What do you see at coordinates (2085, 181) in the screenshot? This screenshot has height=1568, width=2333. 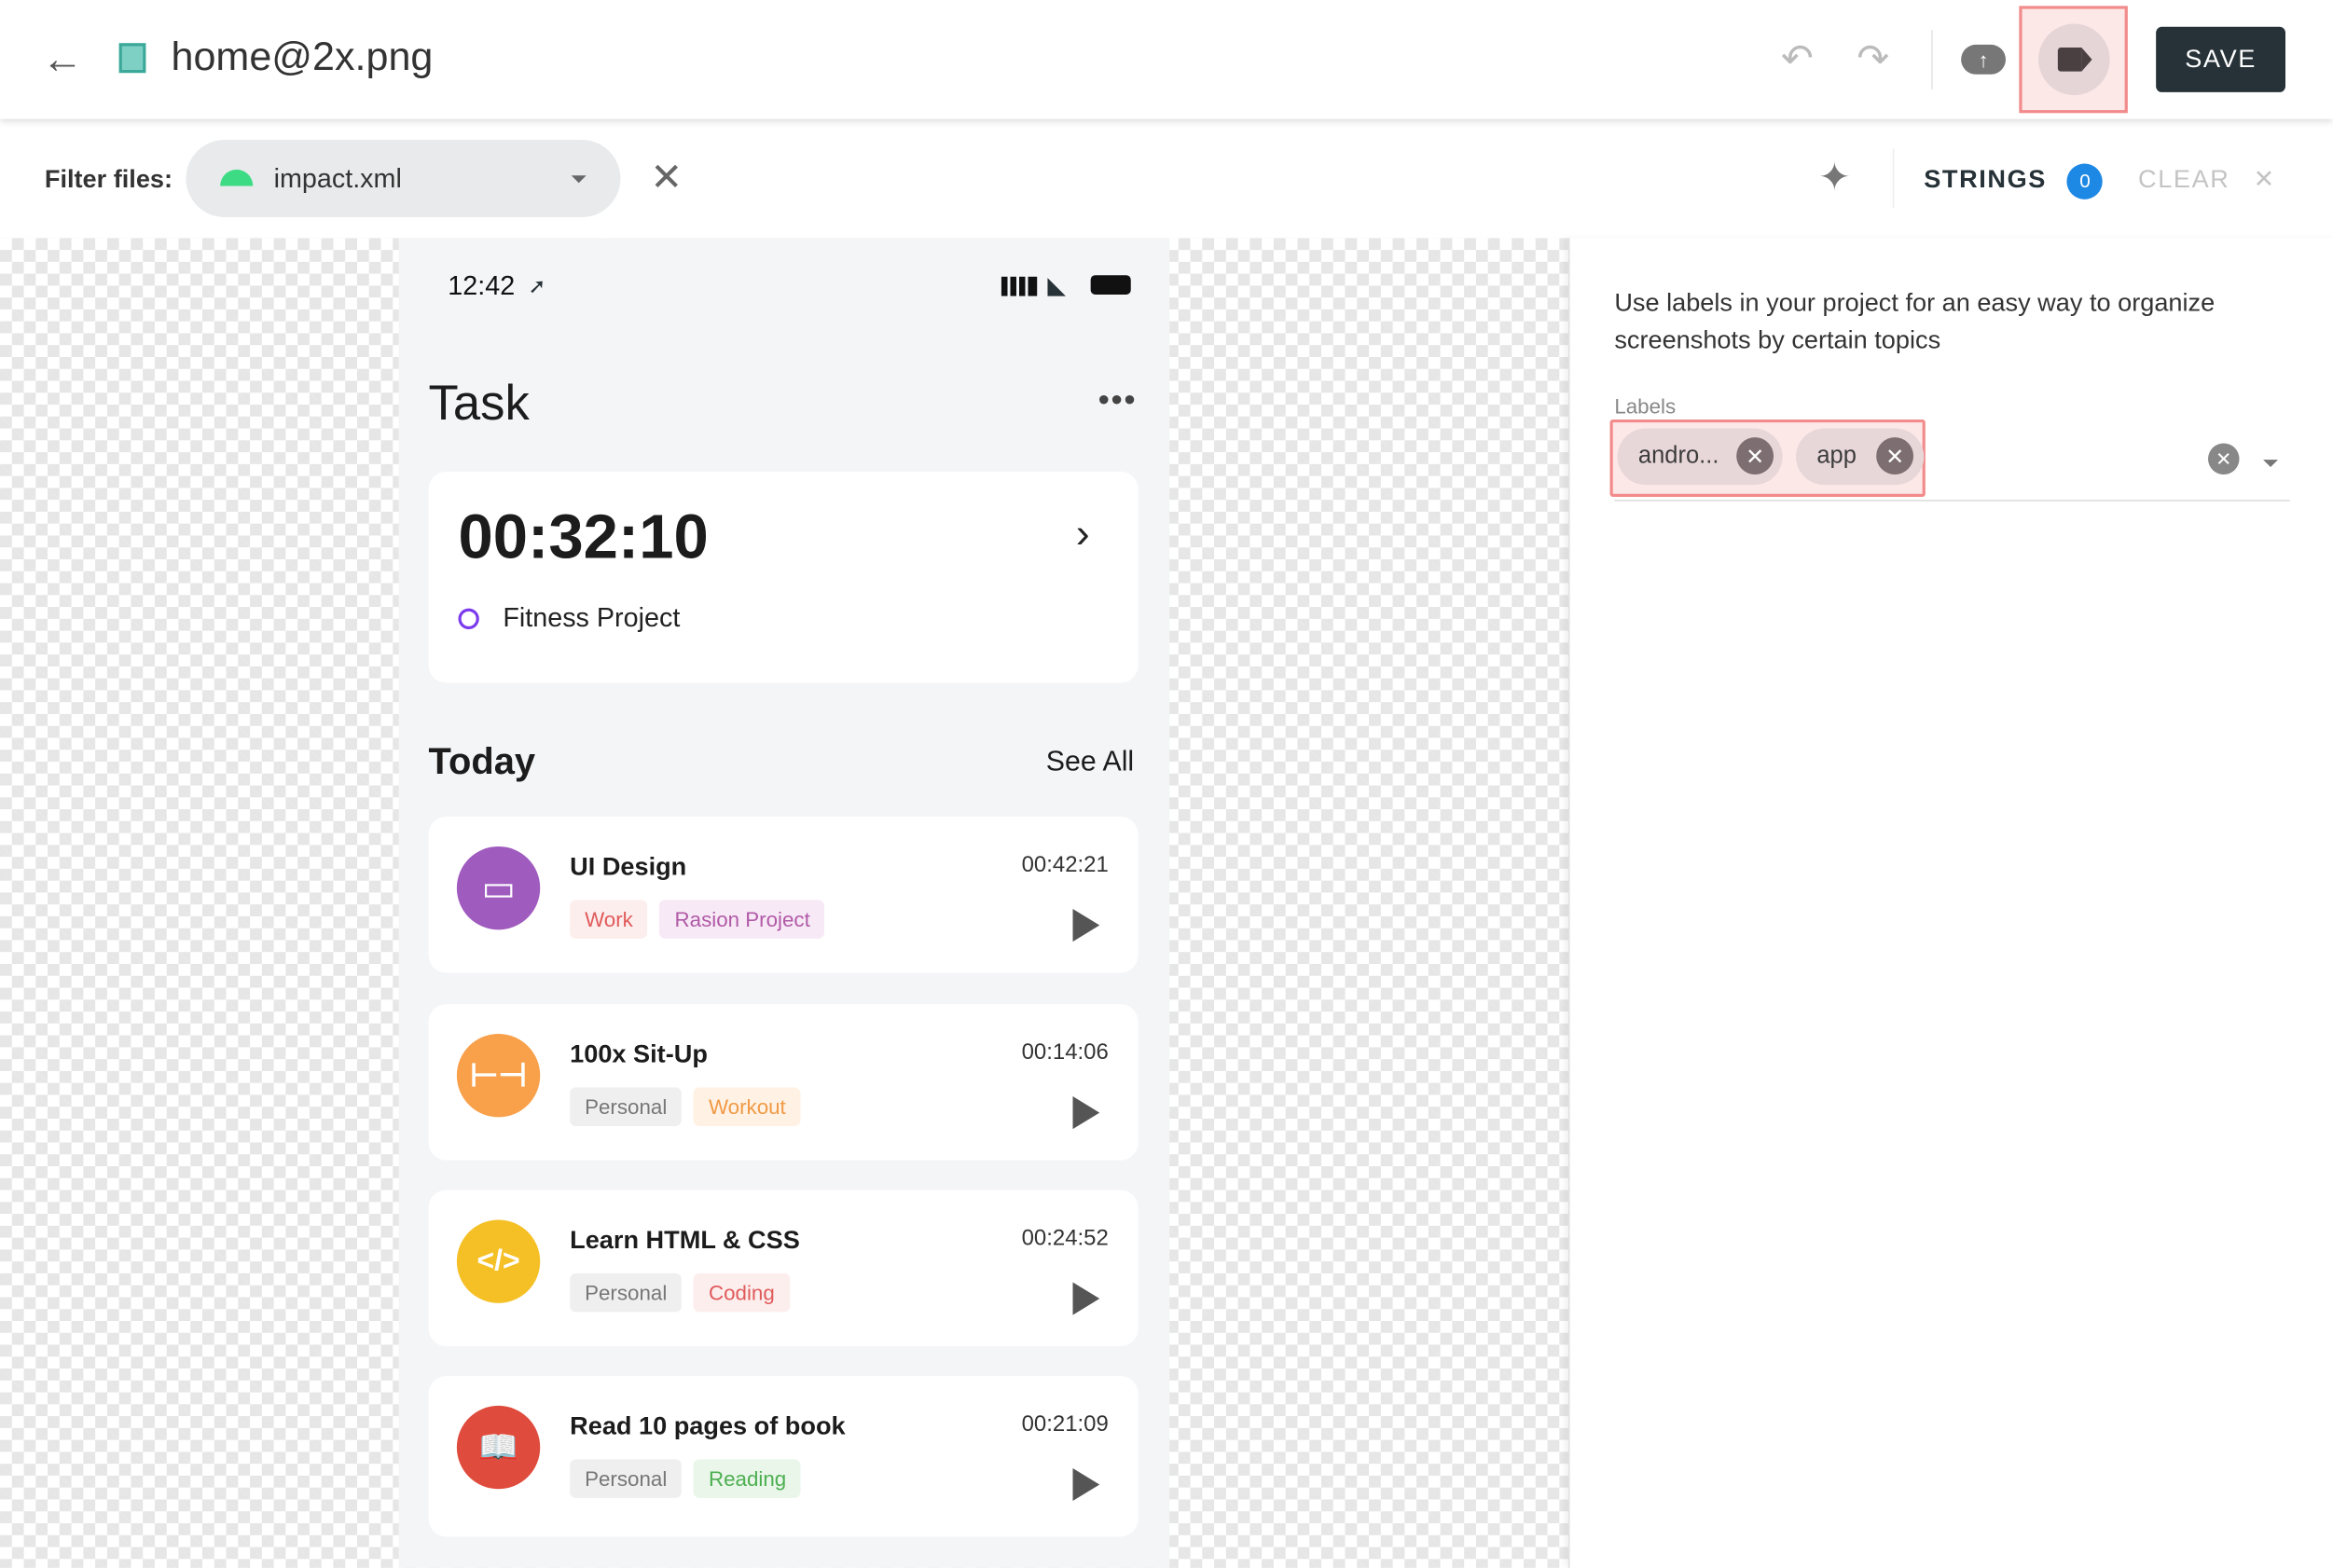 I see `strings-count-badge: 0` at bounding box center [2085, 181].